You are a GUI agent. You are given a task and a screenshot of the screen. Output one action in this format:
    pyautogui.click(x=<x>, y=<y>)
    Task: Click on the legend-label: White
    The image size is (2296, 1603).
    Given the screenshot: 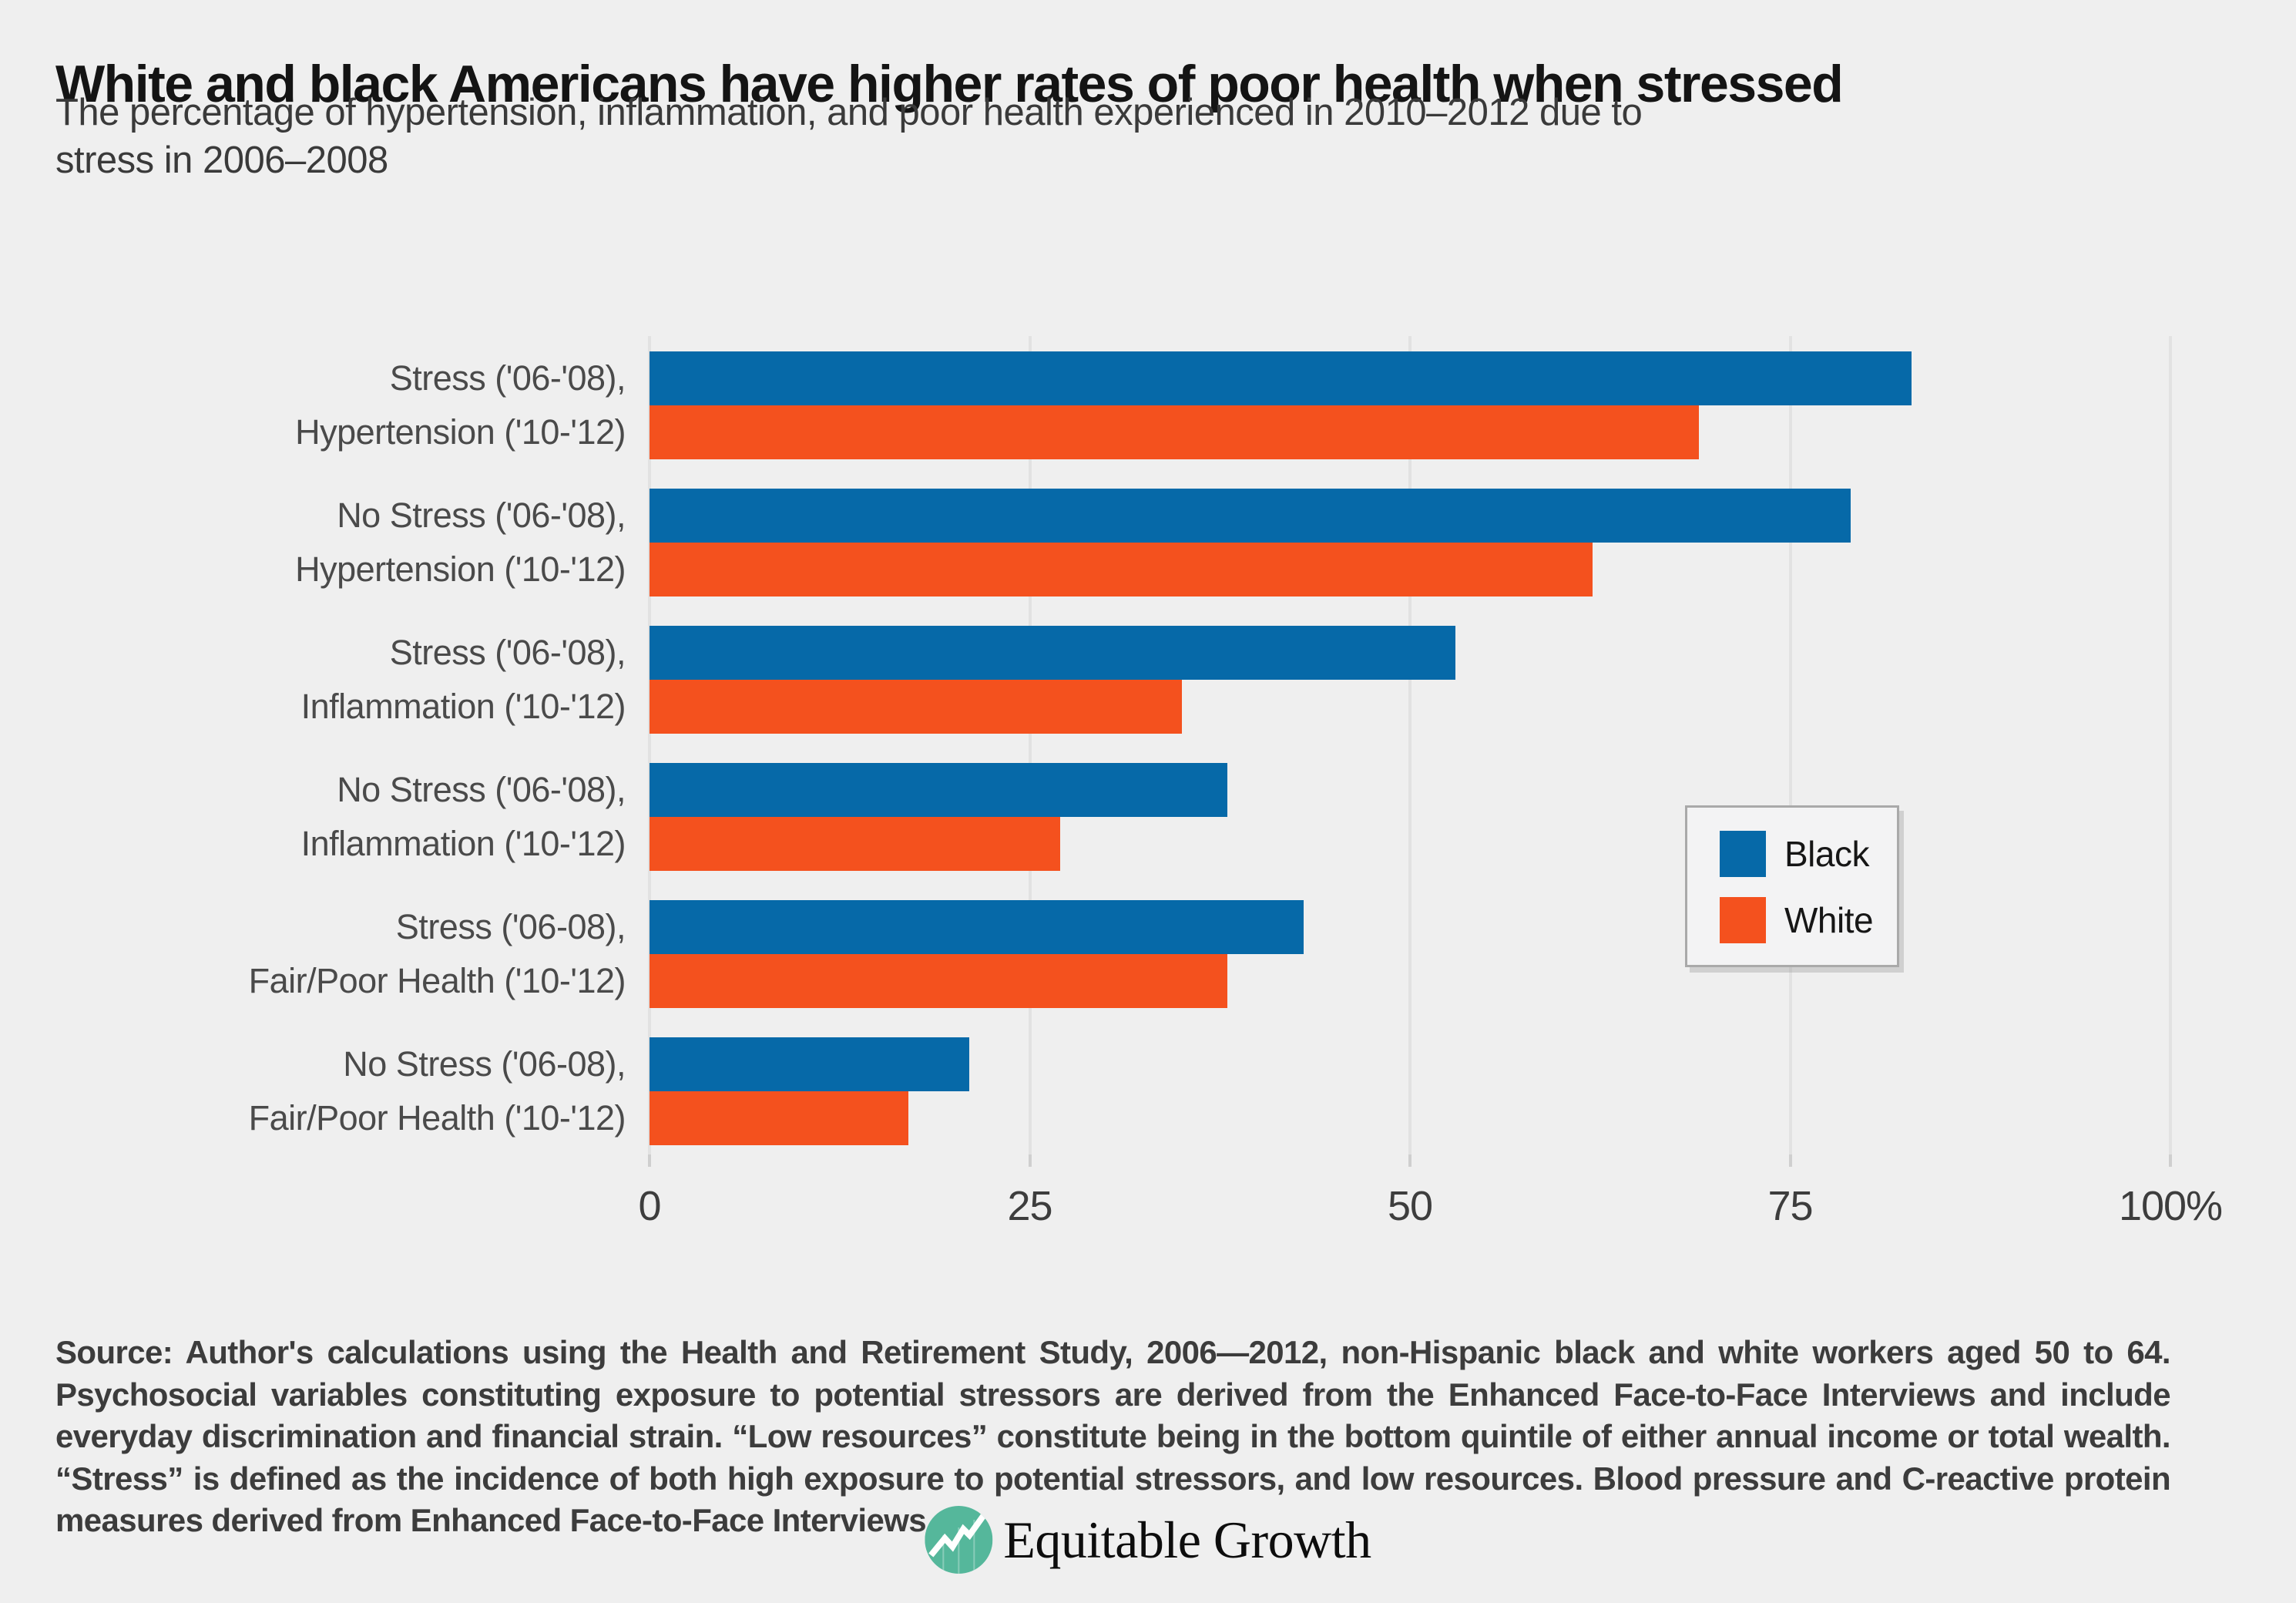 What is the action you would take?
    pyautogui.click(x=1829, y=920)
    